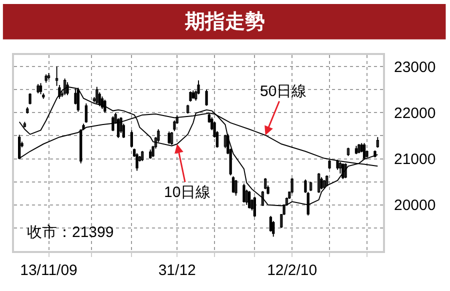 Image resolution: width=450 pixels, height=291 pixels. I want to click on y-tick-label: 22000, so click(415, 113).